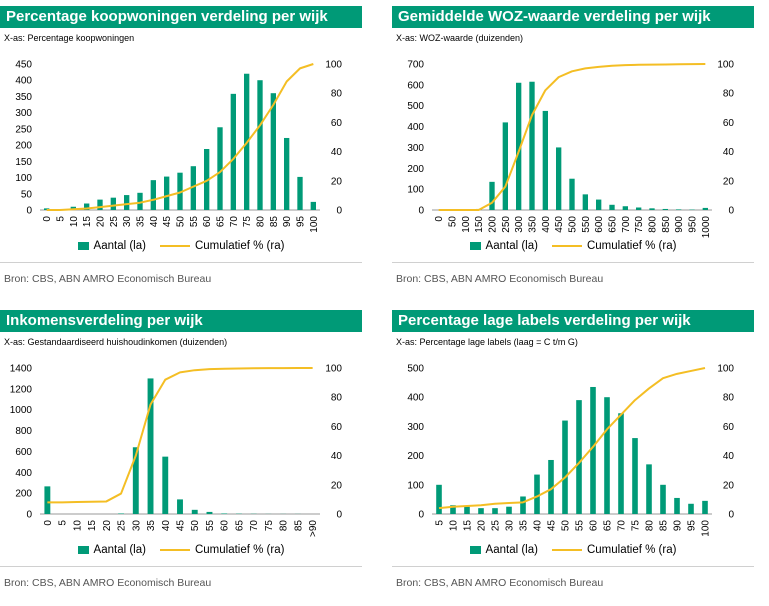  I want to click on legend-item-aantal: Aantal (la), so click(504, 246).